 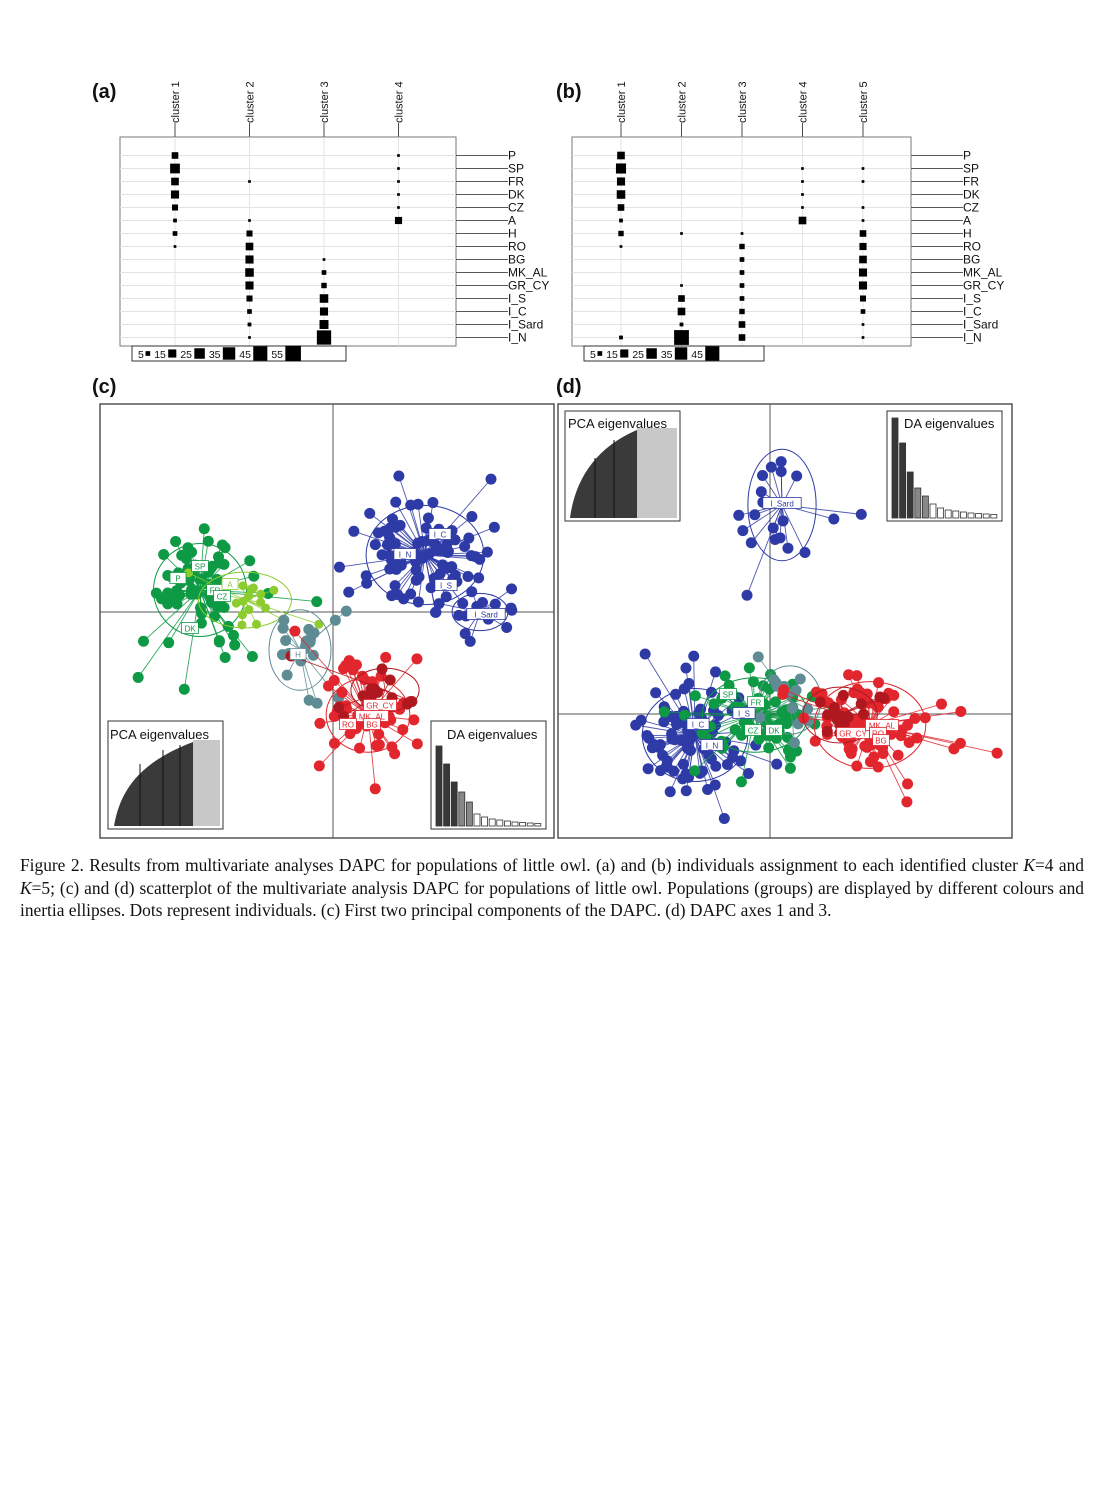 I want to click on group-label: P, so click(x=177, y=579).